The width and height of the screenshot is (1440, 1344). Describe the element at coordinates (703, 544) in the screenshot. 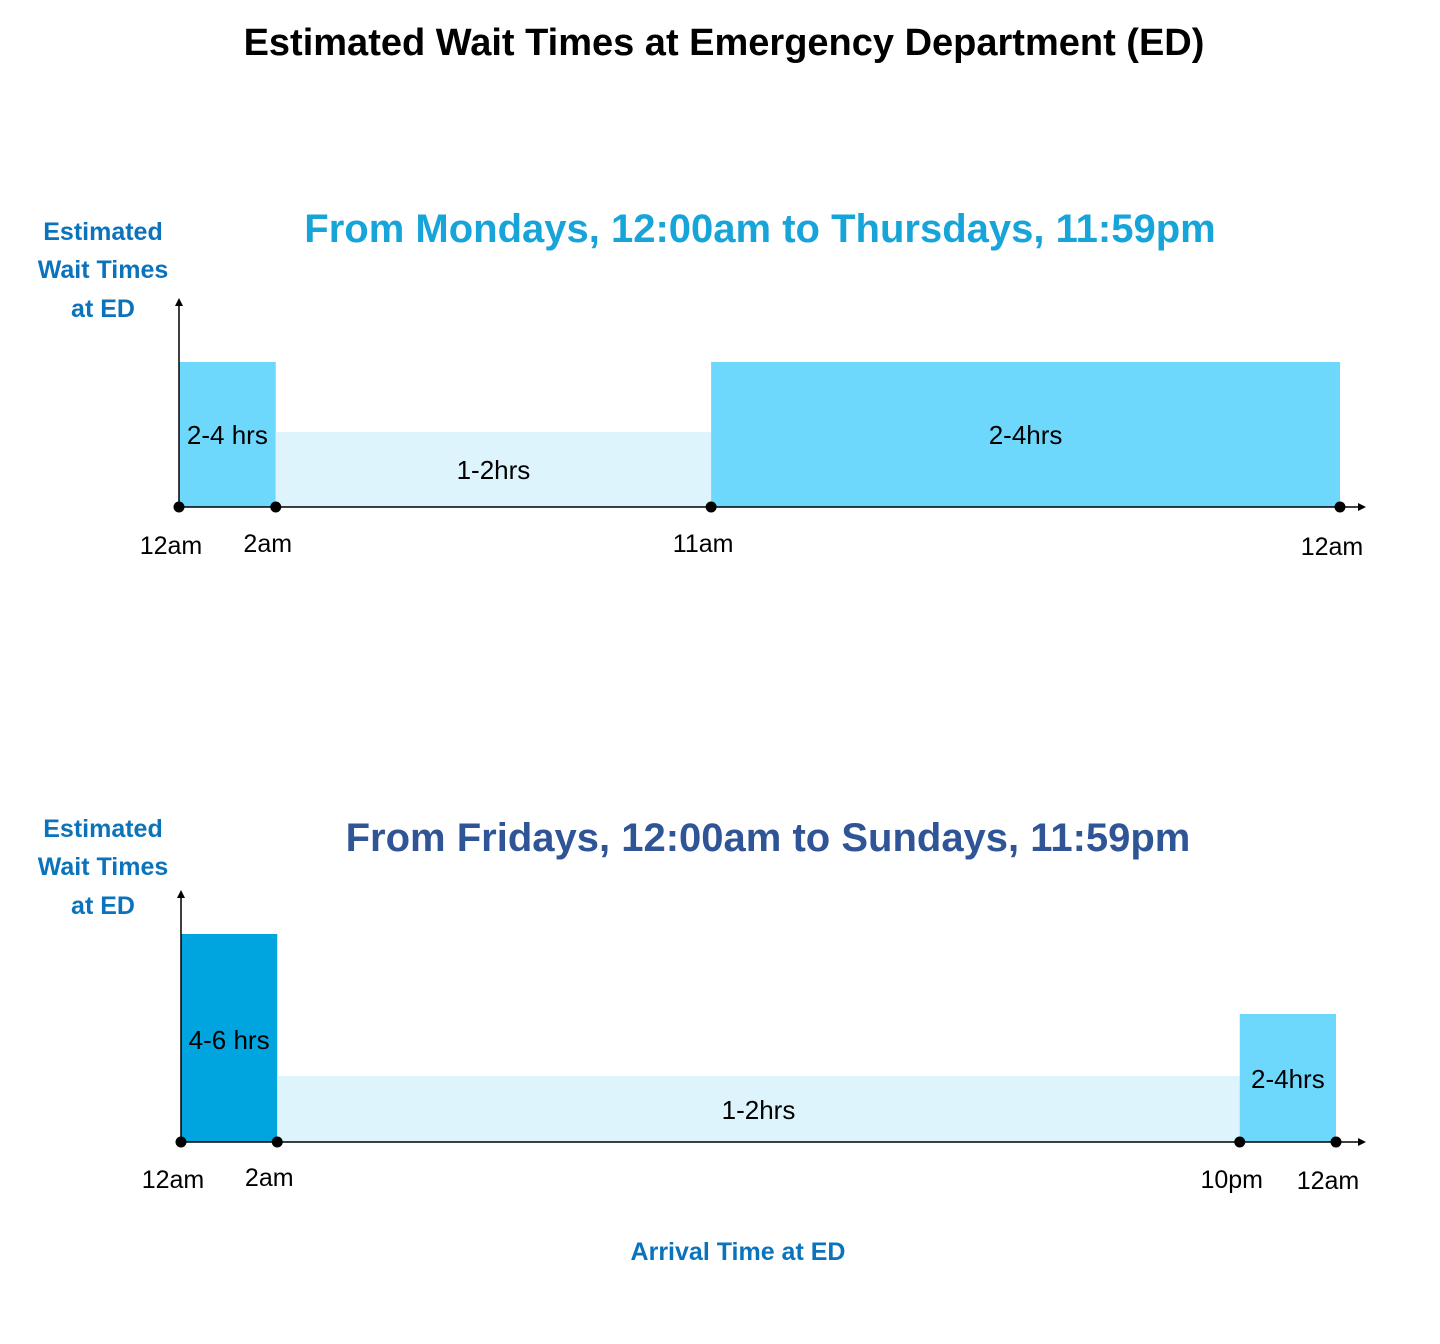

I see `panel1-tick-label: 11am` at that location.